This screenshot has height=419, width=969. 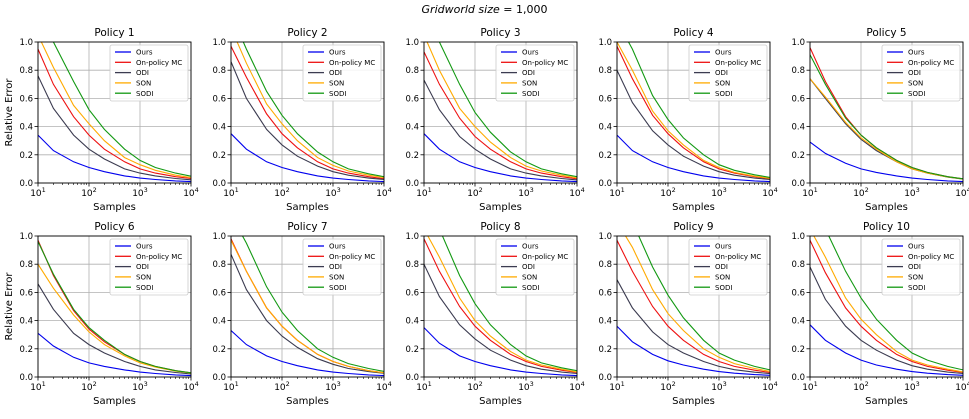 What do you see at coordinates (307, 33) in the screenshot?
I see `subplot-title: Policy 2` at bounding box center [307, 33].